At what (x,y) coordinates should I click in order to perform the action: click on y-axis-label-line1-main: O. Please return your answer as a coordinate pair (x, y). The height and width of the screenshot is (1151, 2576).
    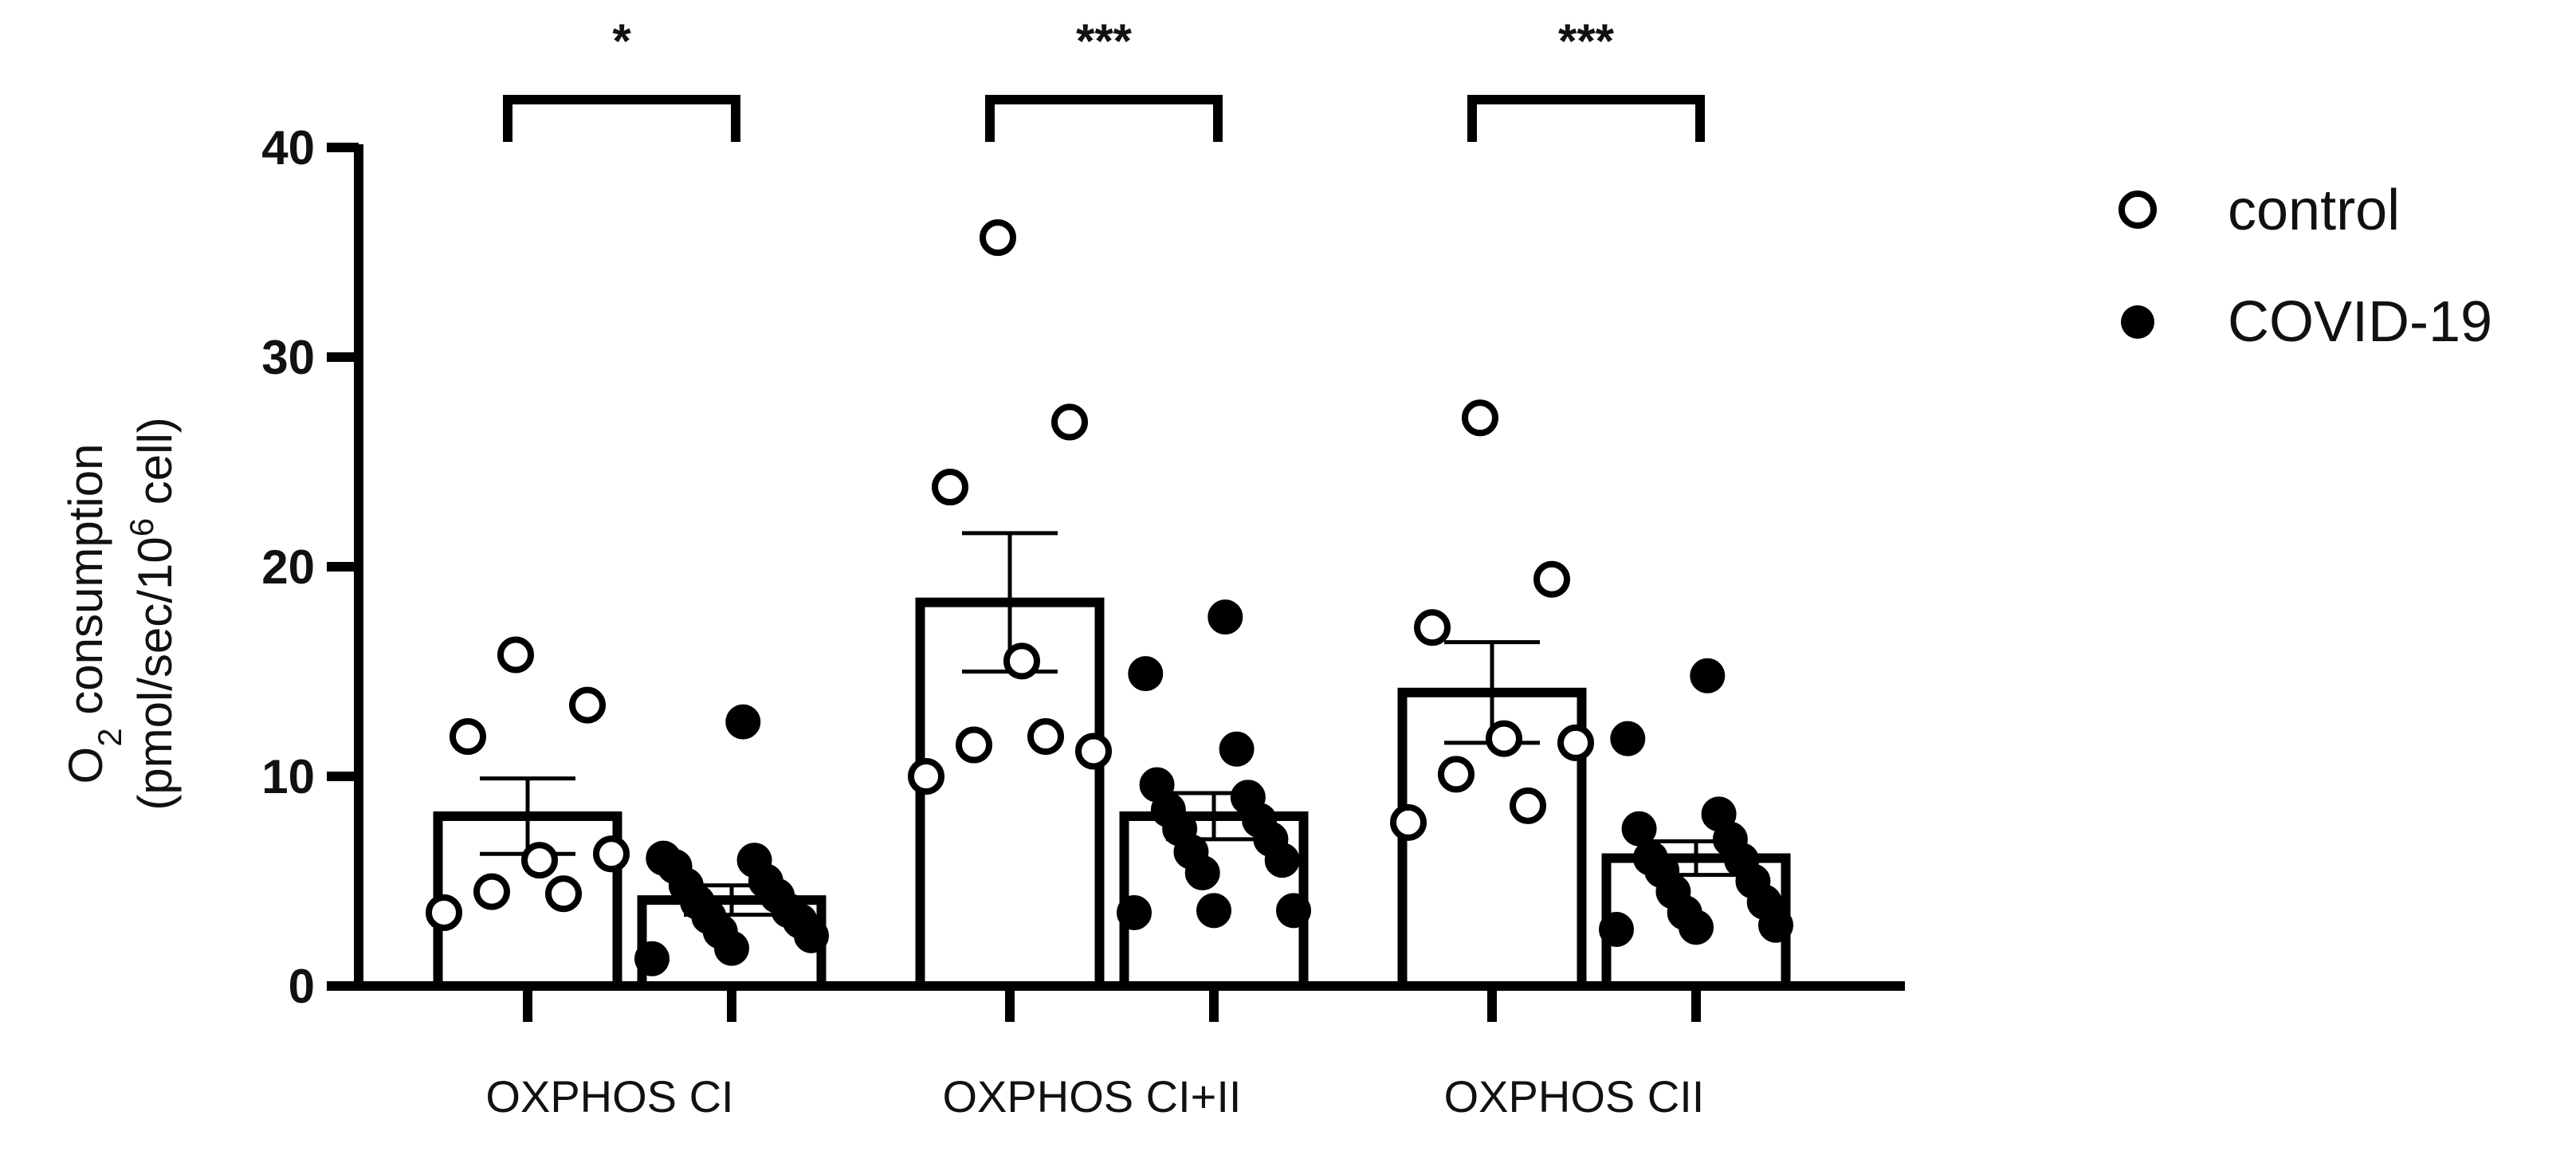
    Looking at the image, I should click on (85, 765).